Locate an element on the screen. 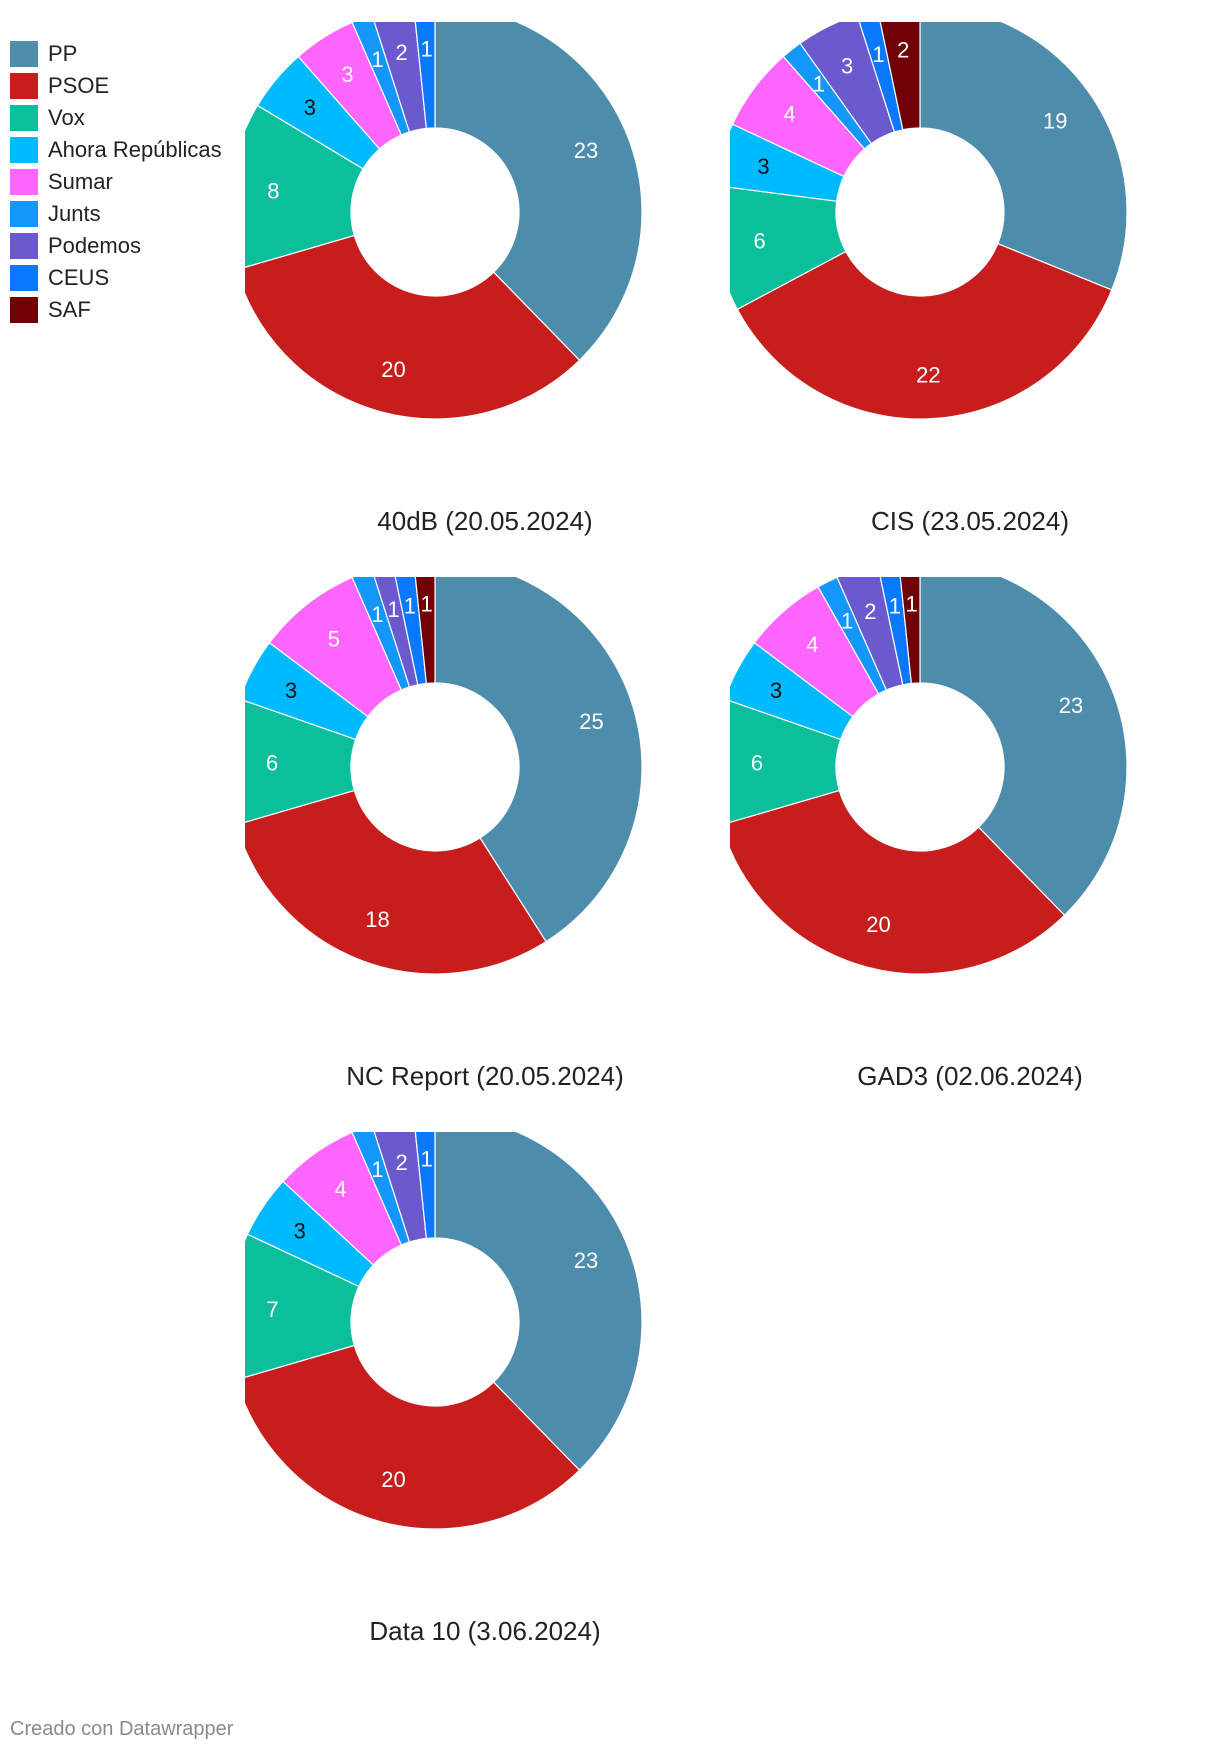 The width and height of the screenshot is (1220, 1760). legend-item-podemos: Podemos is located at coordinates (116, 246).